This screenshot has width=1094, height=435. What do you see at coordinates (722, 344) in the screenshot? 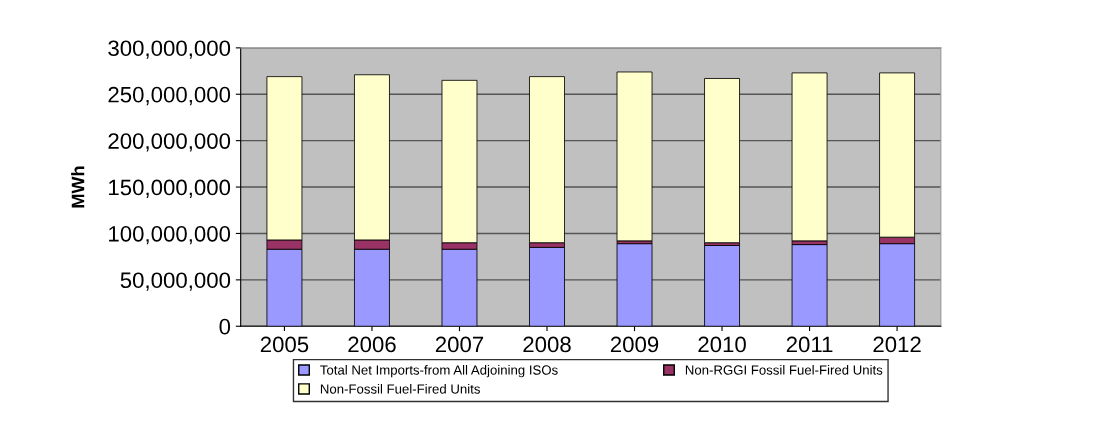
I see `x-tick-label: 2010` at bounding box center [722, 344].